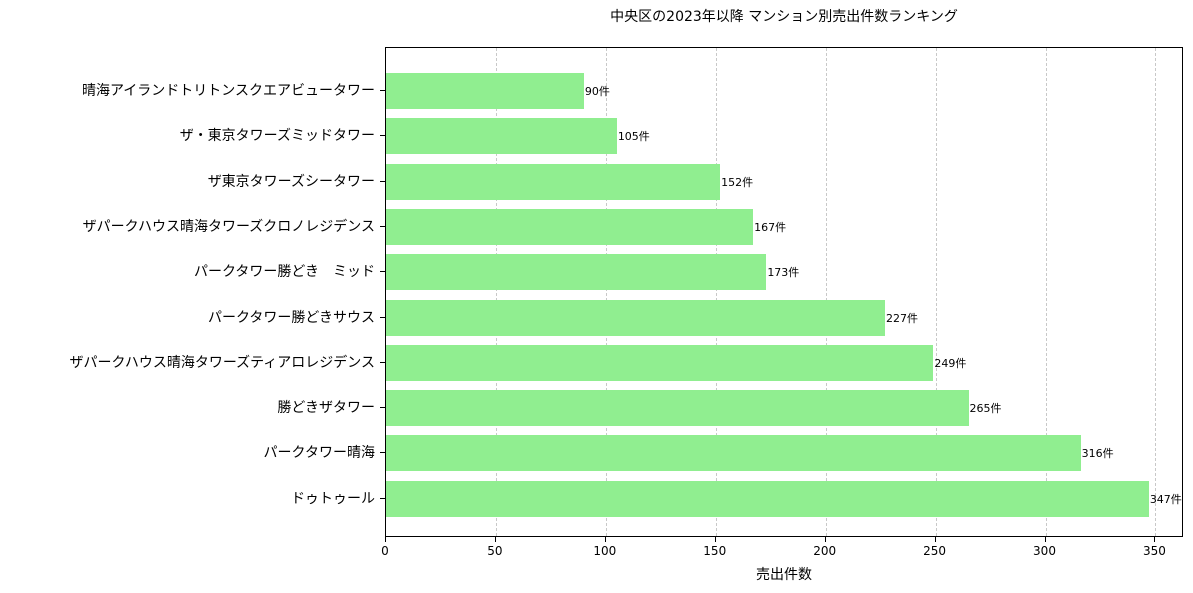 This screenshot has height=593, width=1193. I want to click on y-tick-label: ザパークハウス晴海タワーズティアロレジデンス, so click(222, 362).